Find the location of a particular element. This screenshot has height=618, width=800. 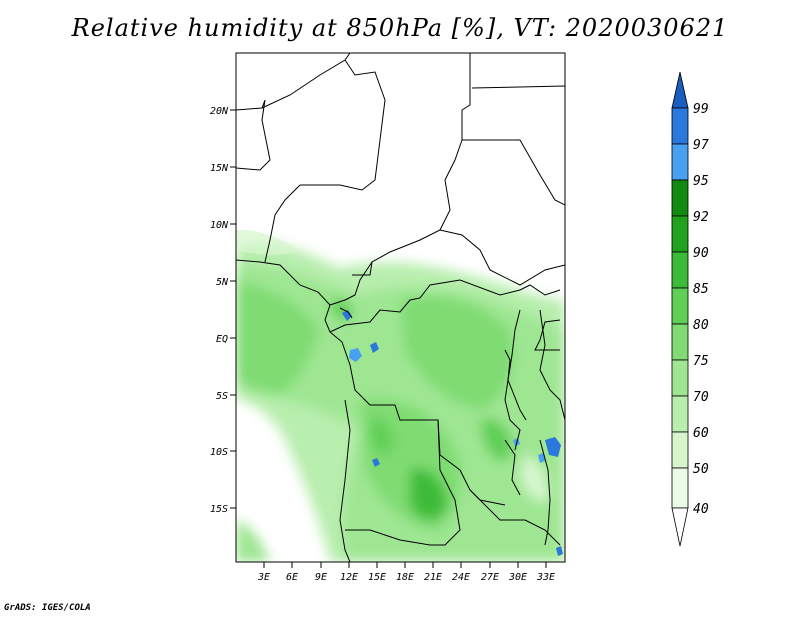

lon-label-15e: 15E is located at coordinates (377, 577).